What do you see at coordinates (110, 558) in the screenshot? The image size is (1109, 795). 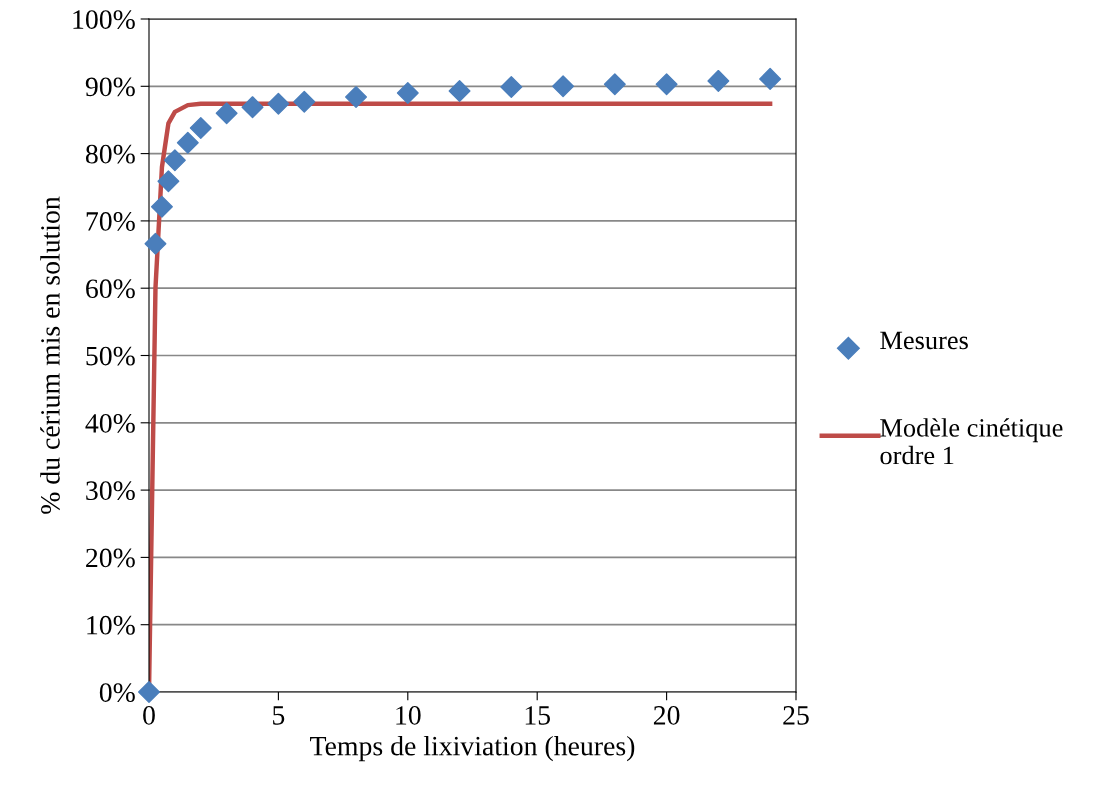 I see `y-tick-label: 20%` at bounding box center [110, 558].